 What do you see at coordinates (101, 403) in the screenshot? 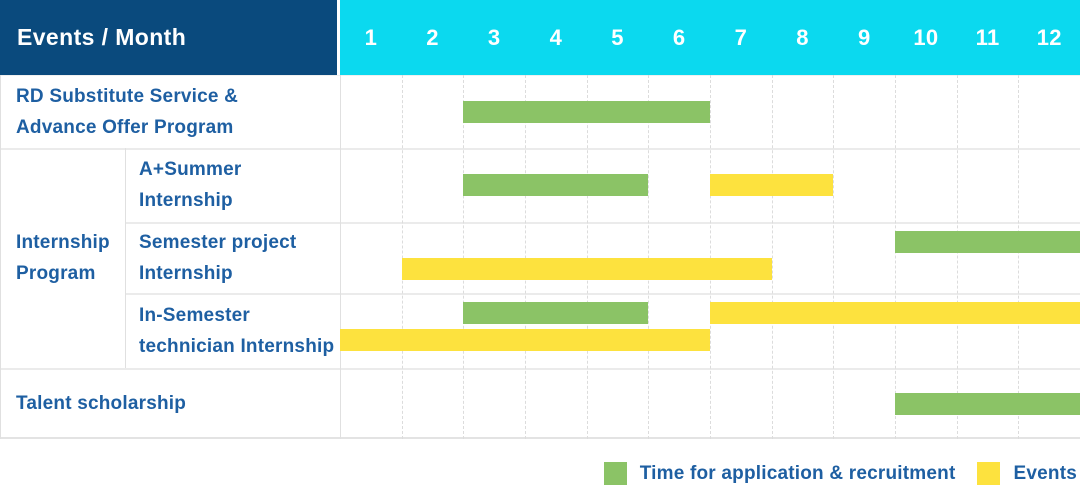
I see `row-label: Talent scholarship` at bounding box center [101, 403].